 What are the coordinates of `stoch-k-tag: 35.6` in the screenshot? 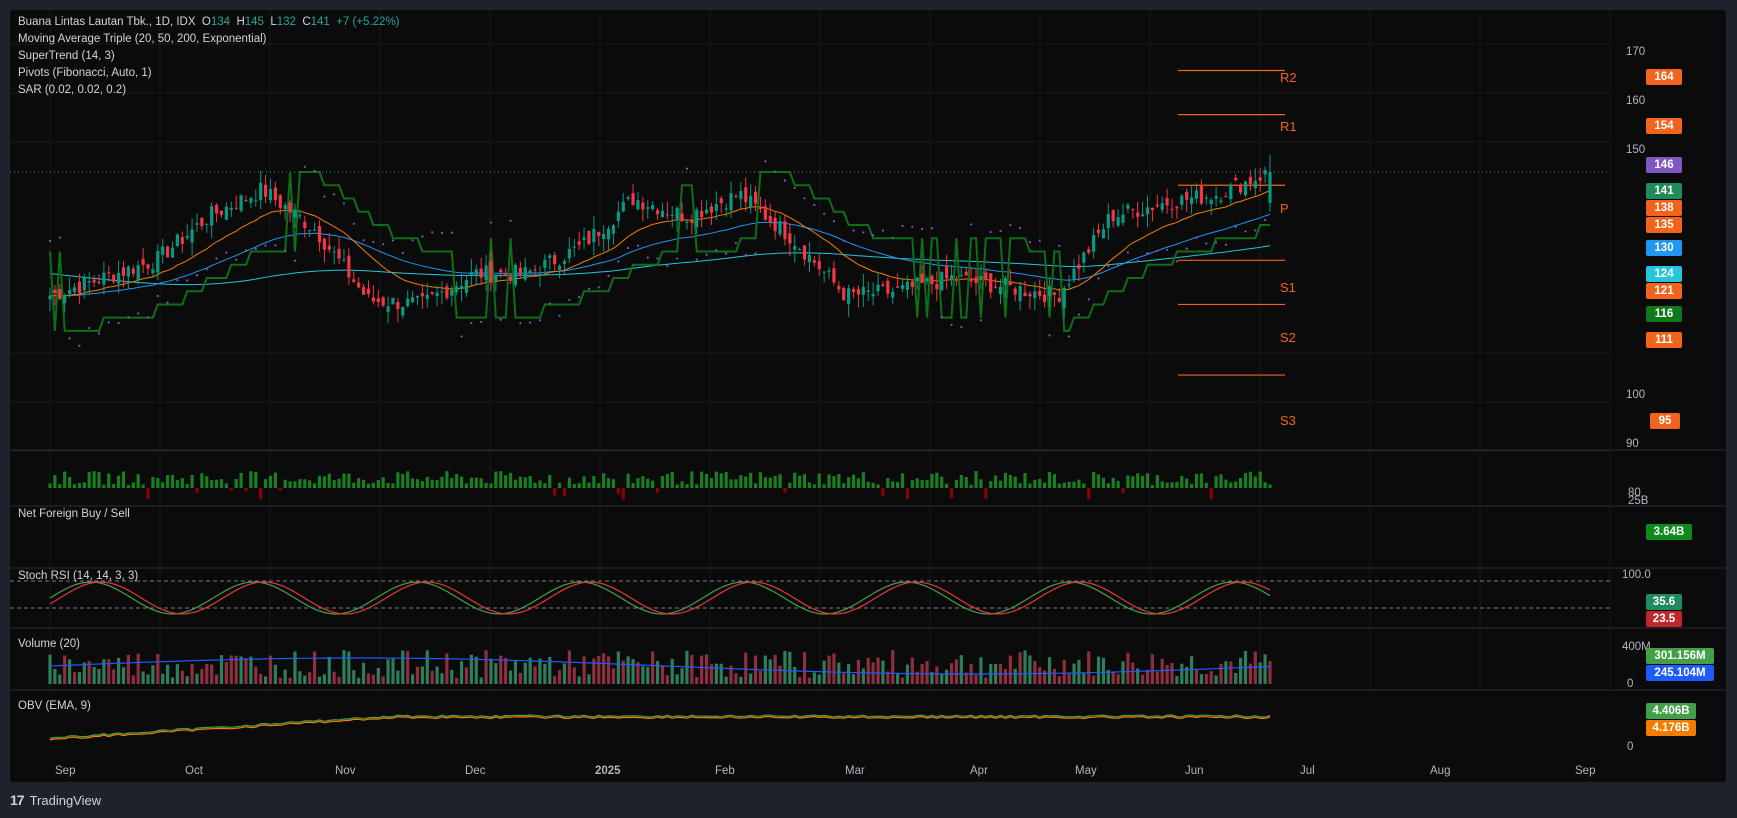 It's located at (1664, 602).